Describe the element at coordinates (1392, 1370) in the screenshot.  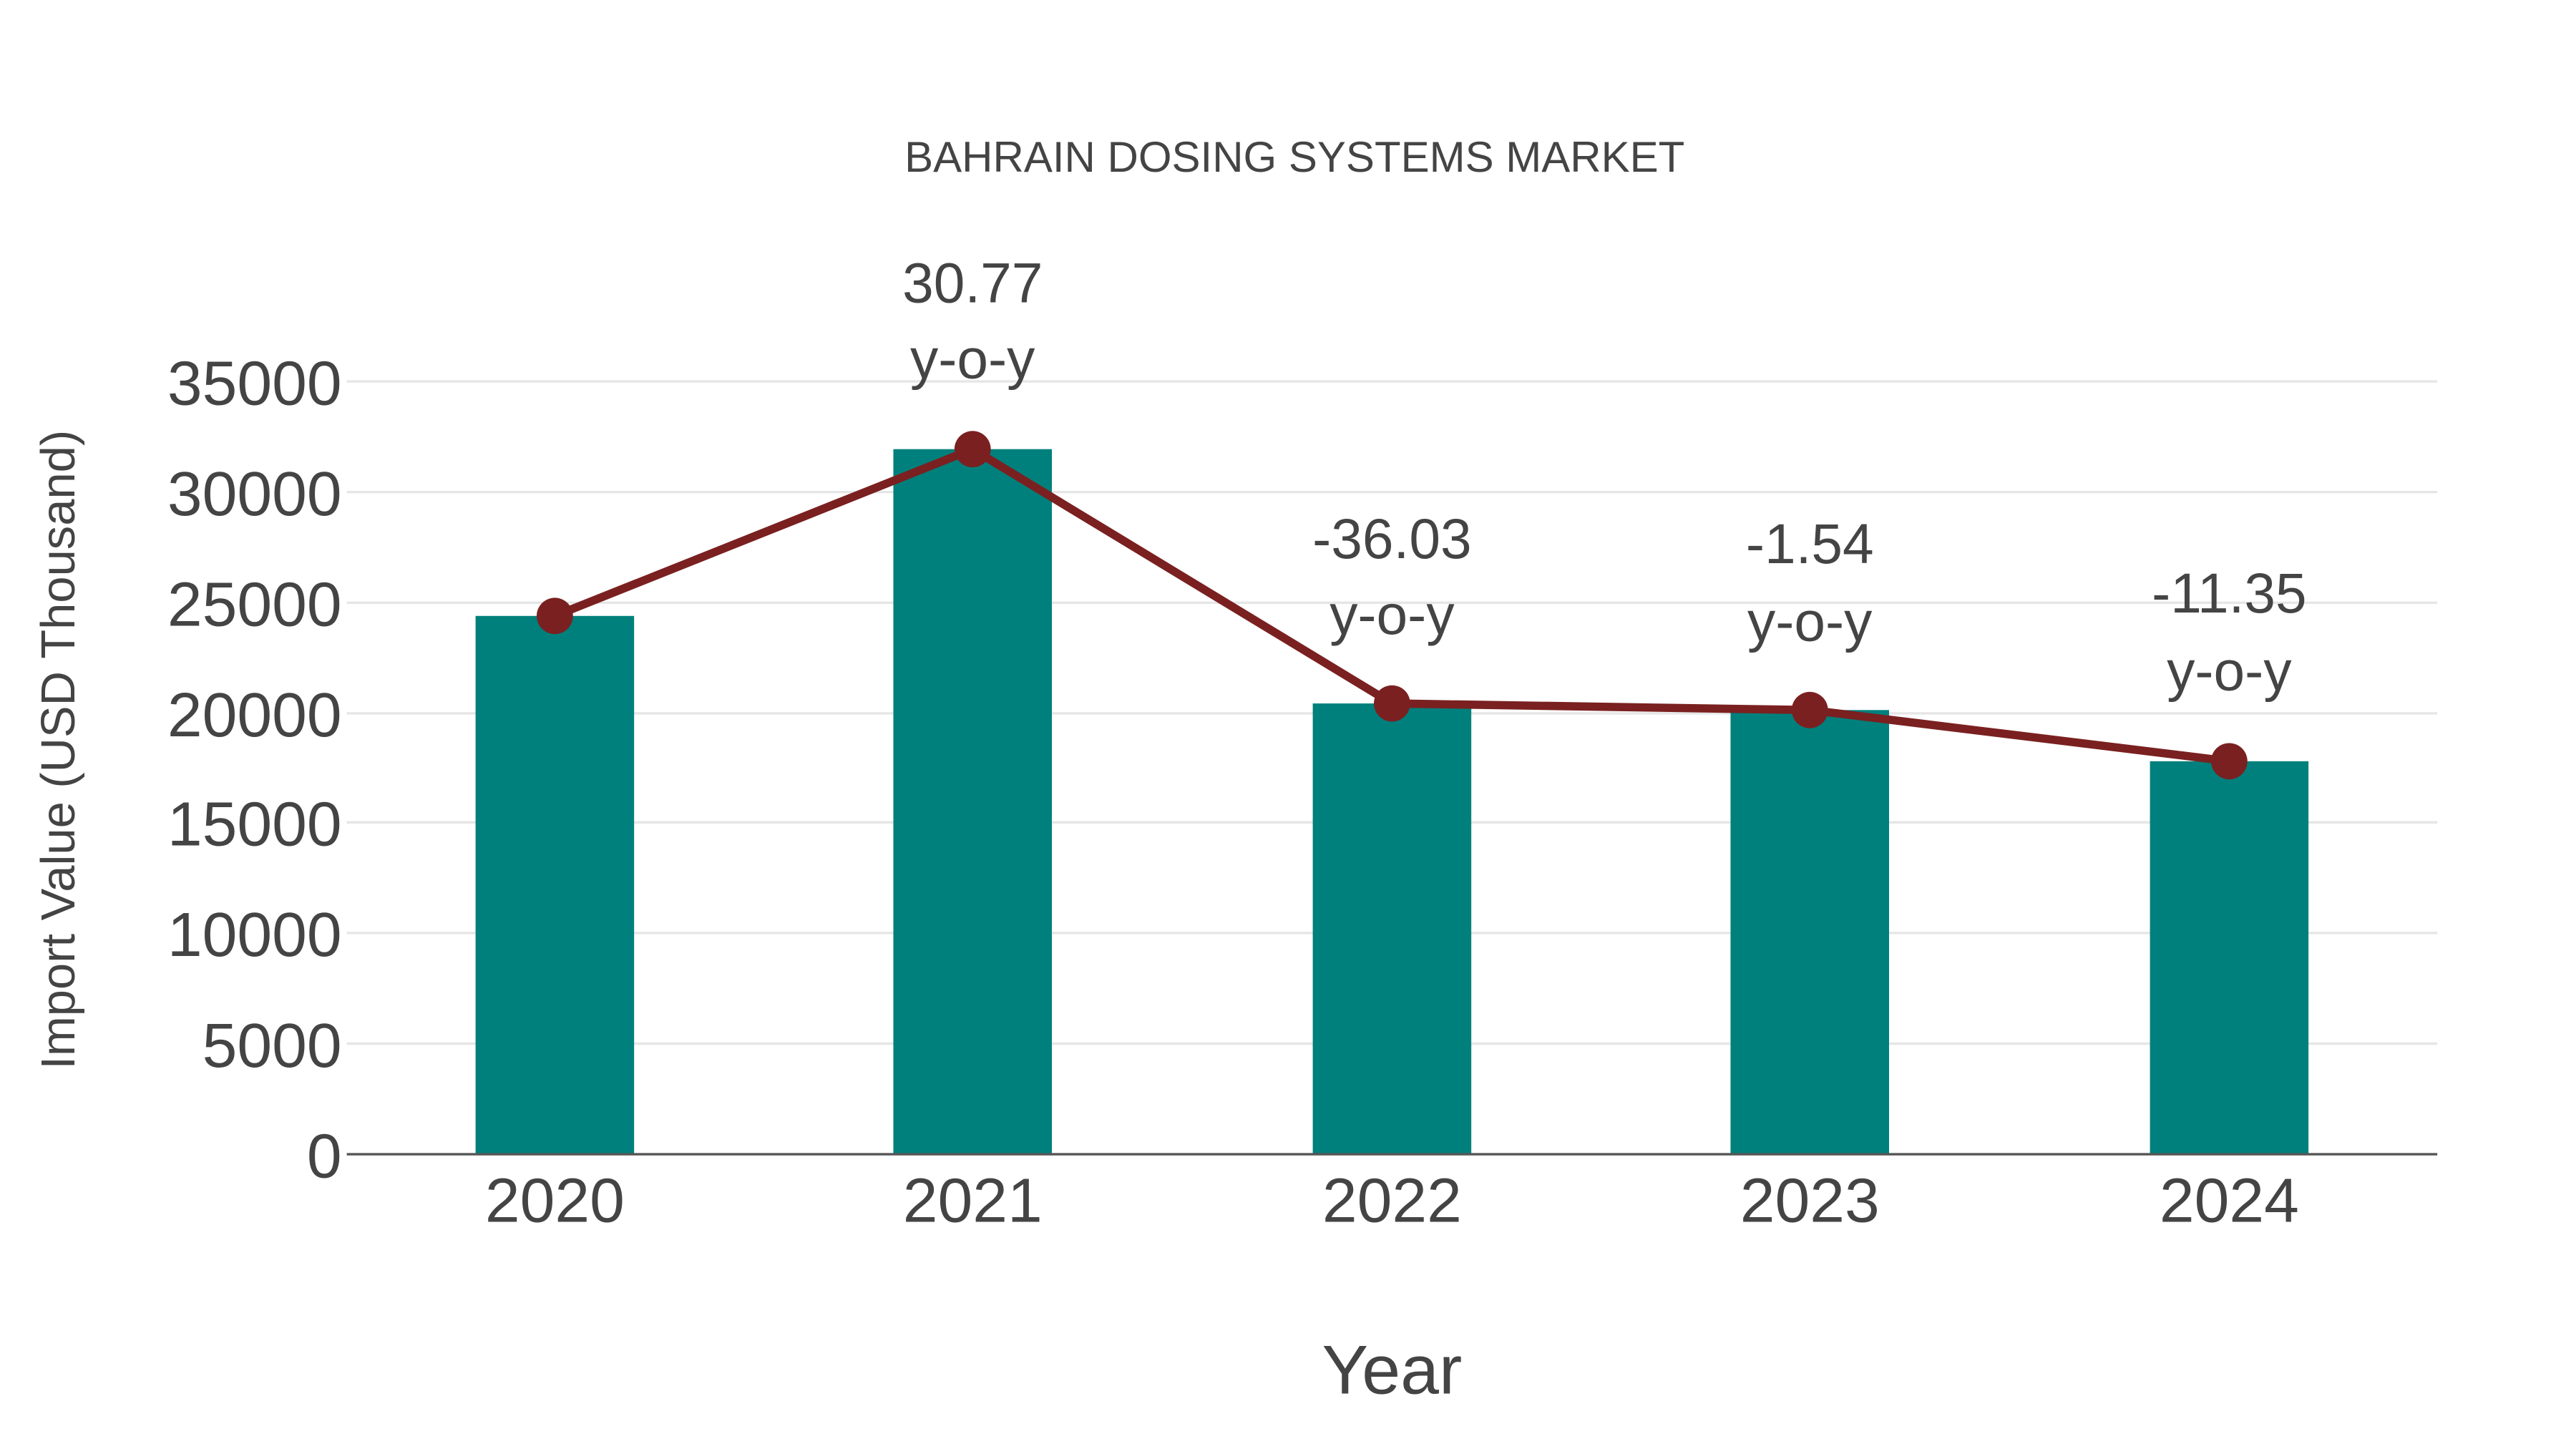
I see `x-axis-title: Year` at that location.